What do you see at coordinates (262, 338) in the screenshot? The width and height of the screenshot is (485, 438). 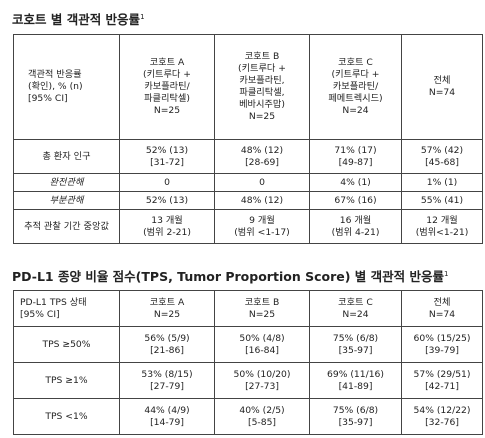 I see `cell-text-line: 50% (4/8)` at bounding box center [262, 338].